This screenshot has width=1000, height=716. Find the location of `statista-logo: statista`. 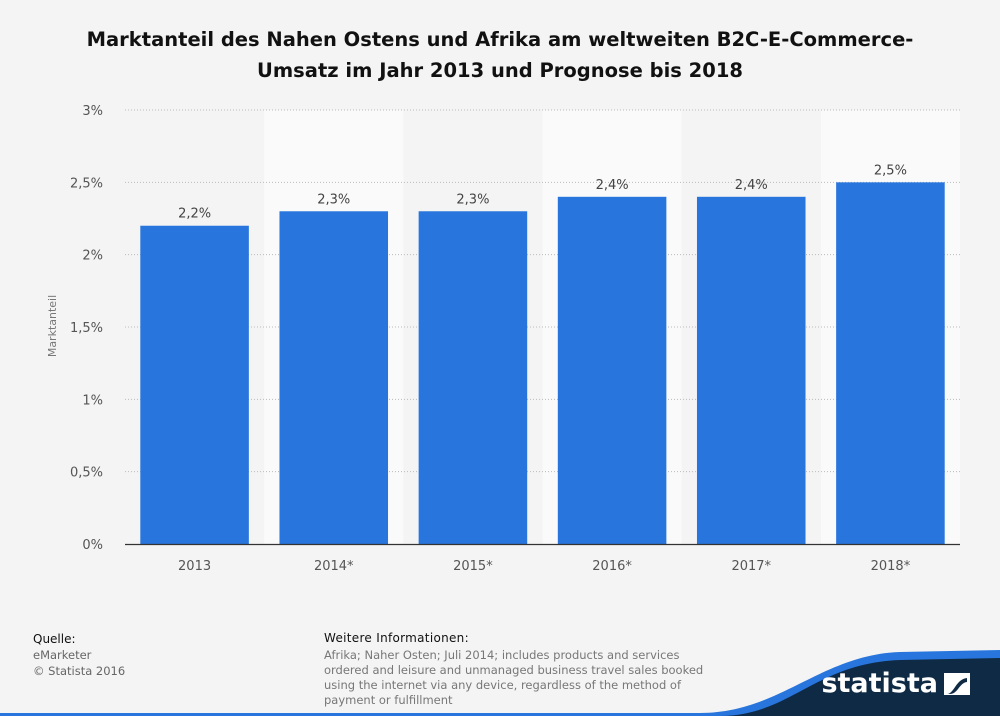

statista-logo: statista is located at coordinates (895, 683).